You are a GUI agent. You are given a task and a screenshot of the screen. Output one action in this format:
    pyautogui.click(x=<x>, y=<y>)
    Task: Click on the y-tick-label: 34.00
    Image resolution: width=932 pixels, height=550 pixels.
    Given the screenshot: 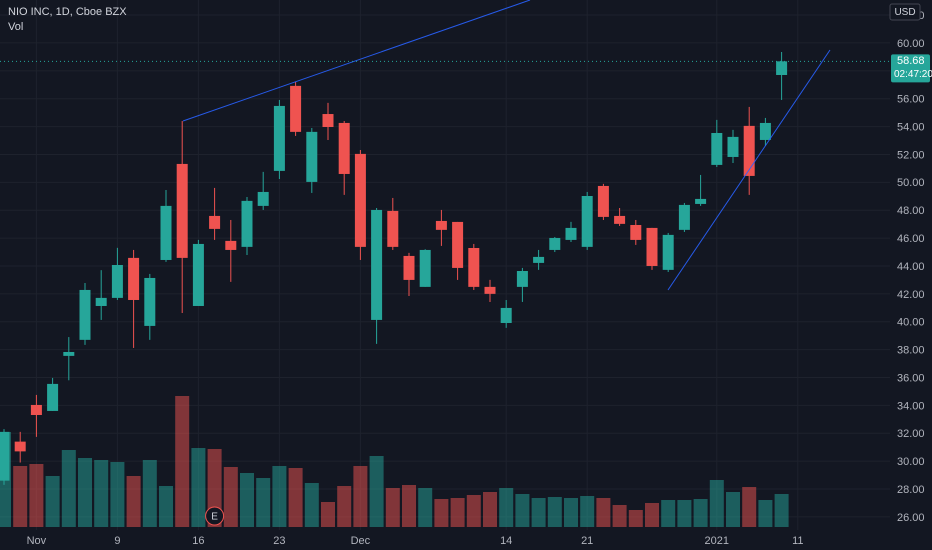 What is the action you would take?
    pyautogui.click(x=911, y=406)
    